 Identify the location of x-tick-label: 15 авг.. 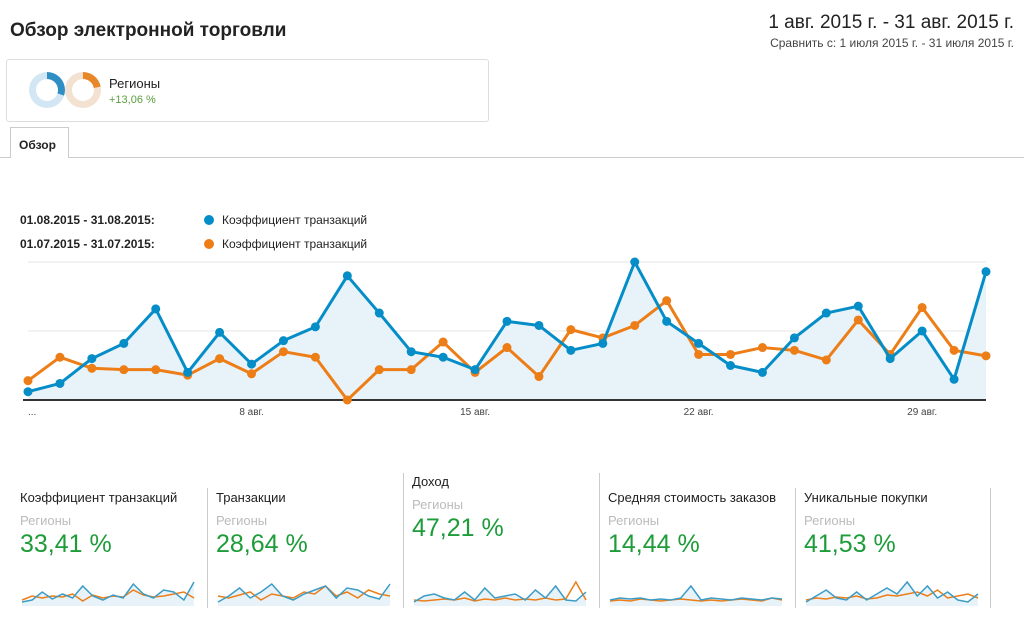
(475, 412).